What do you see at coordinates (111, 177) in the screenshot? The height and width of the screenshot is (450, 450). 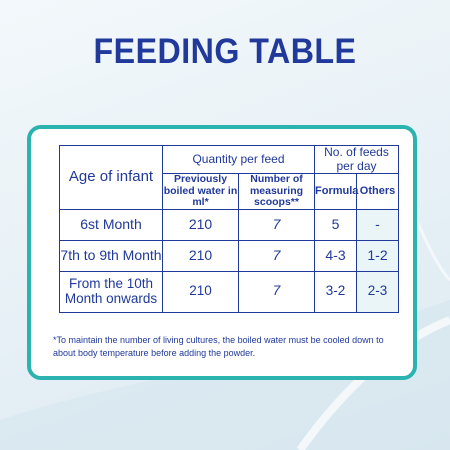 I see `age-header: Age of infant` at bounding box center [111, 177].